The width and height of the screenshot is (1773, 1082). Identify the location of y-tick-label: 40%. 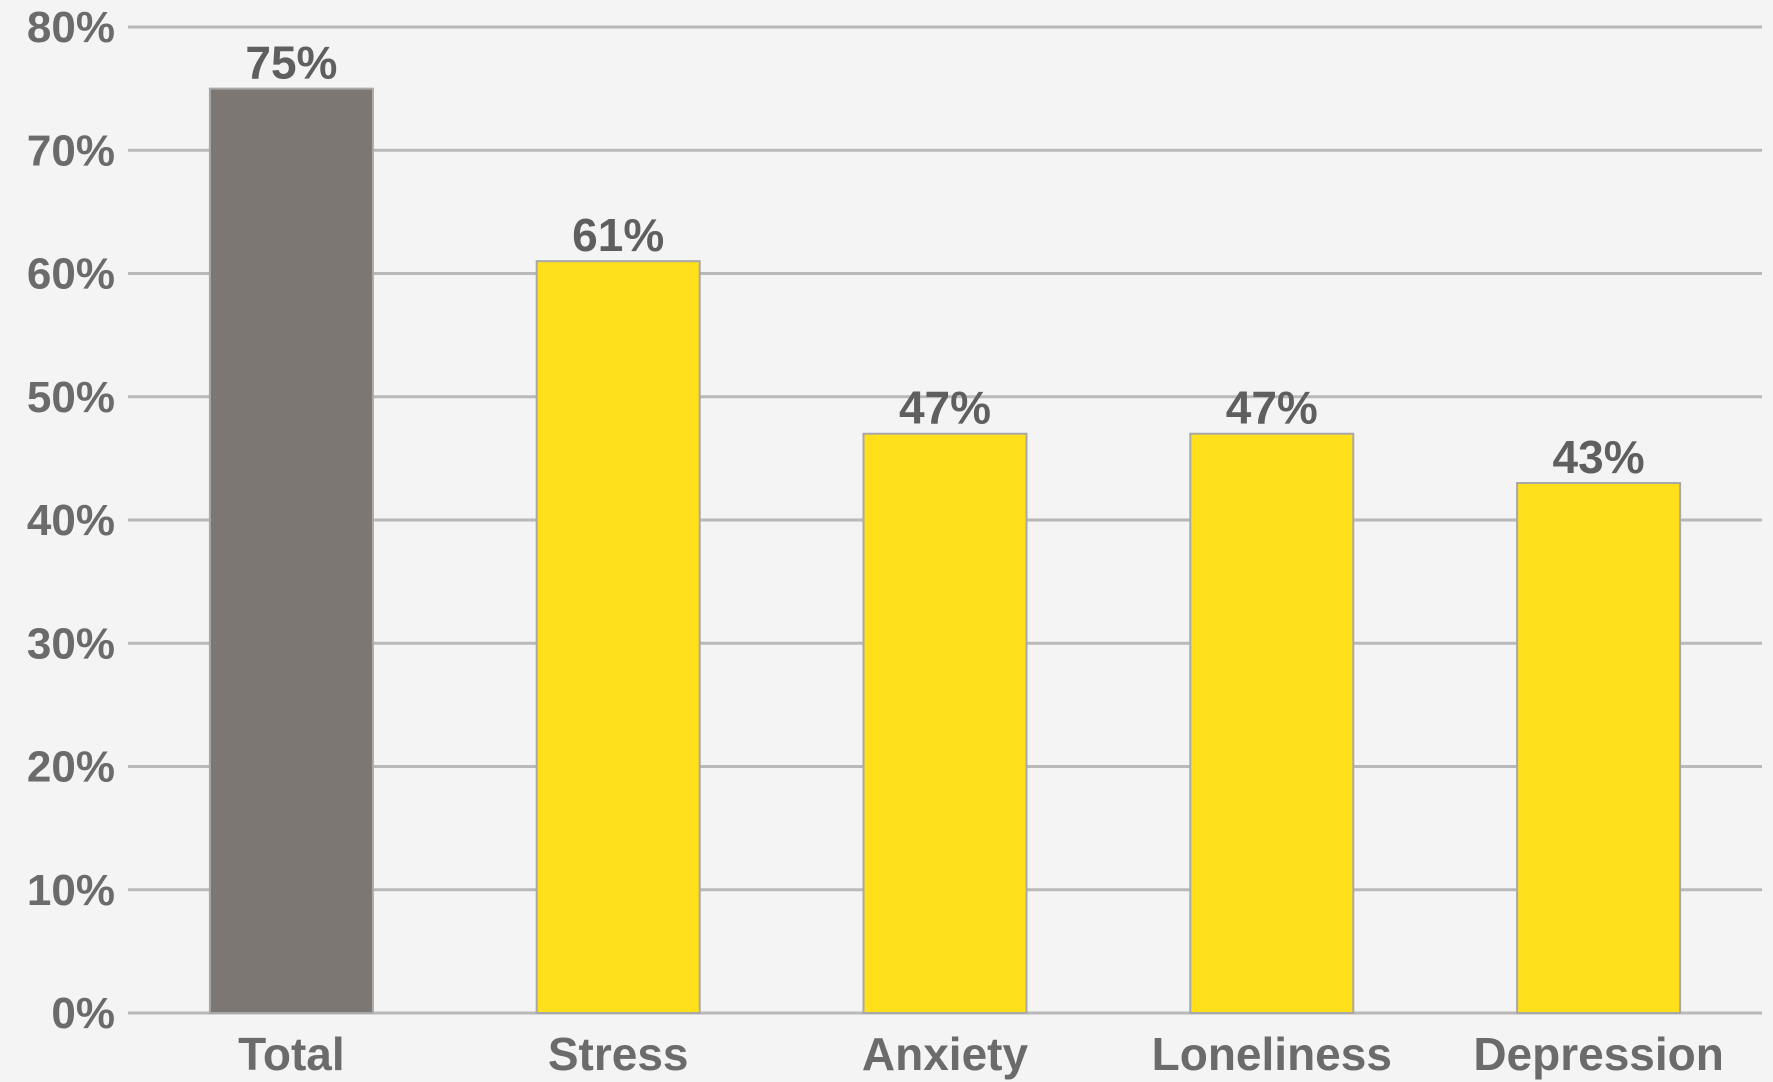
(71, 520).